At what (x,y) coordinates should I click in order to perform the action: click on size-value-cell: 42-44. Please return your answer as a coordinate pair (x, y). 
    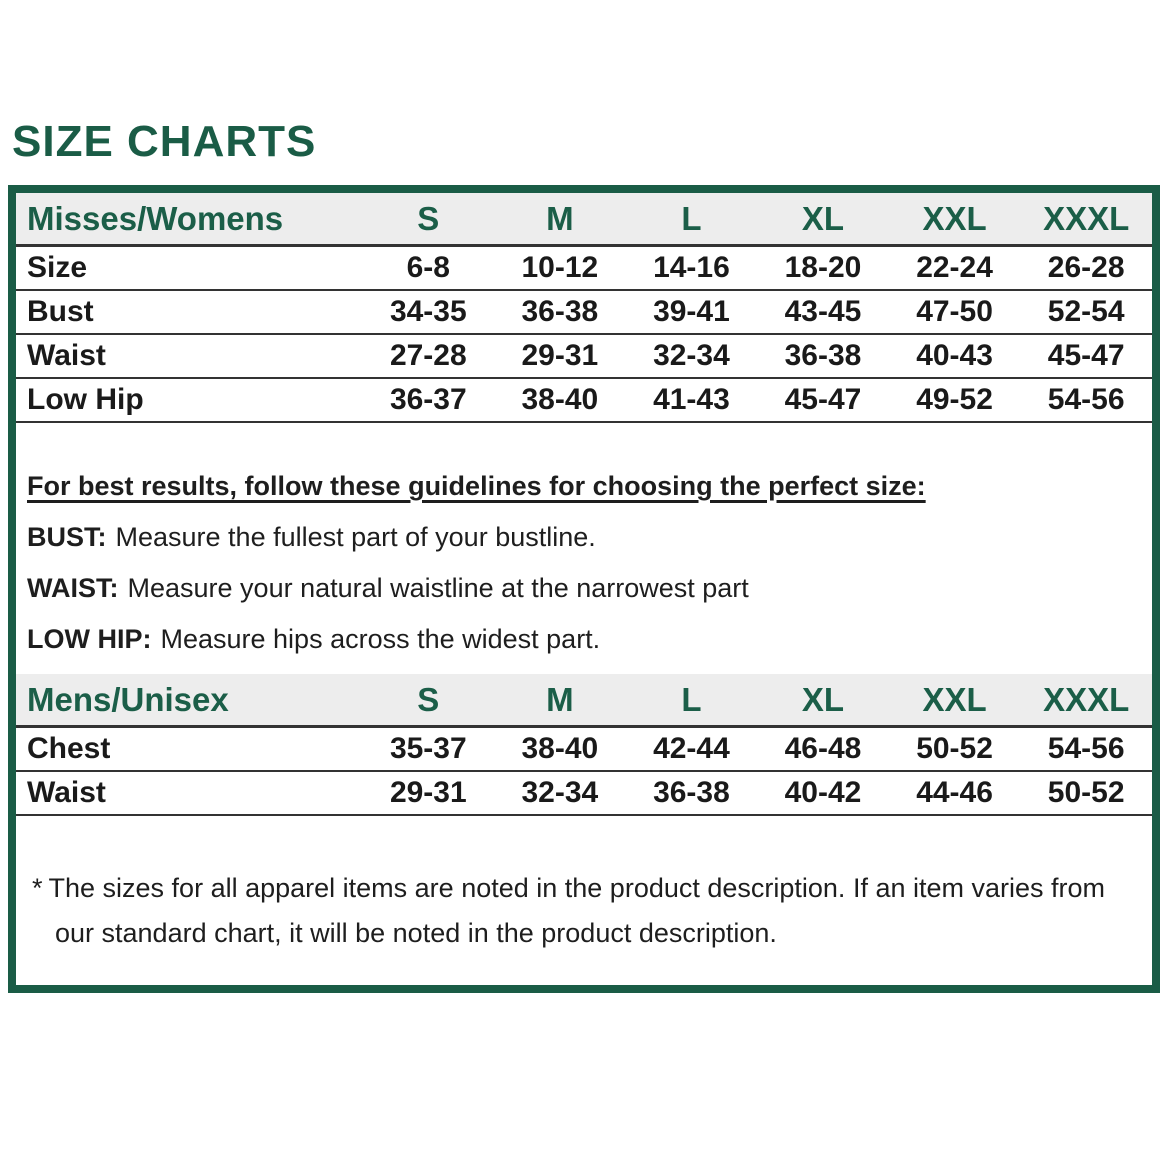
    Looking at the image, I should click on (691, 749).